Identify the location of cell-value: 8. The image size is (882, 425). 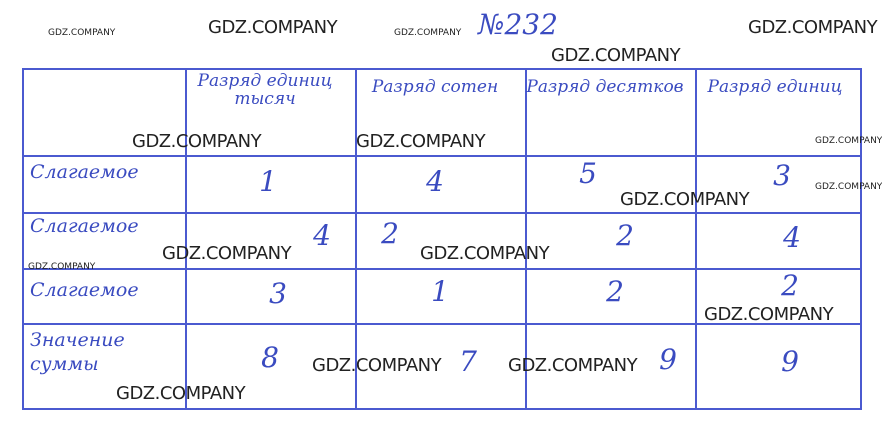
(270, 357).